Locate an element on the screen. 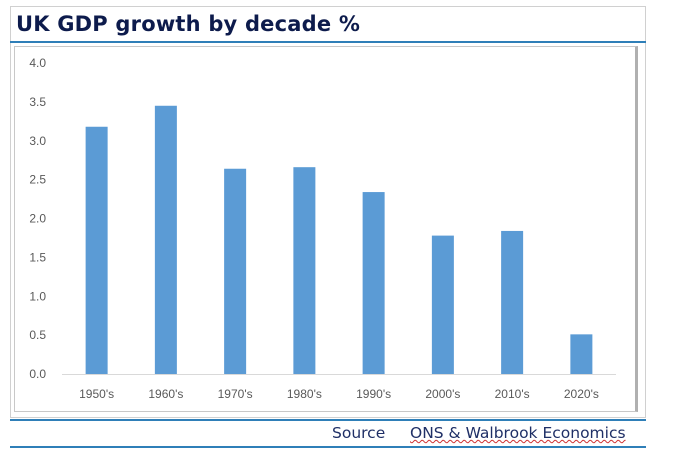 The width and height of the screenshot is (675, 457). y-tick-label: 1.0 is located at coordinates (37, 296).